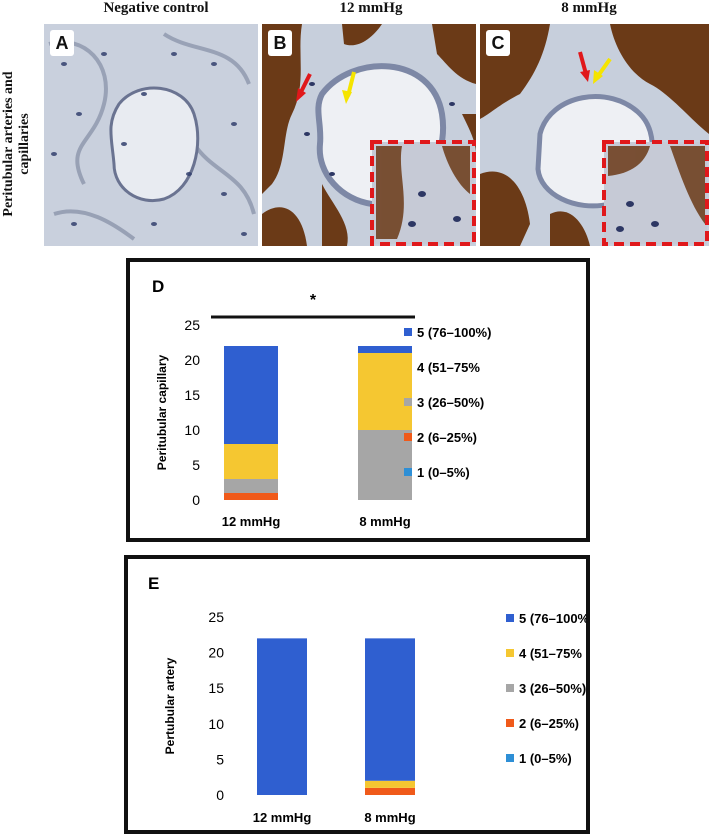  I want to click on column-title-12mmhg: 12 mmHg, so click(371, 8).